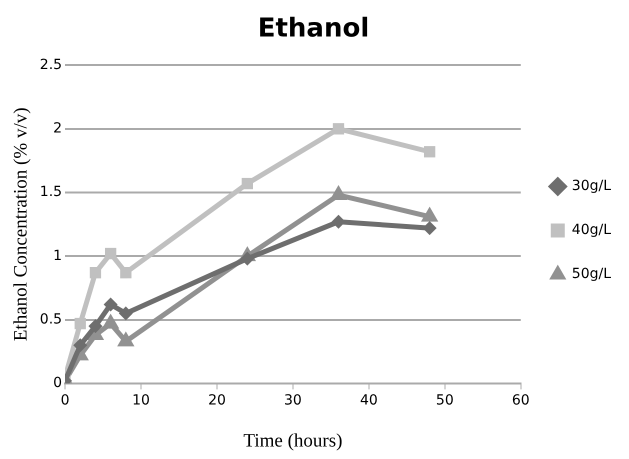 The height and width of the screenshot is (459, 629). I want to click on x-tick-label: 10, so click(141, 400).